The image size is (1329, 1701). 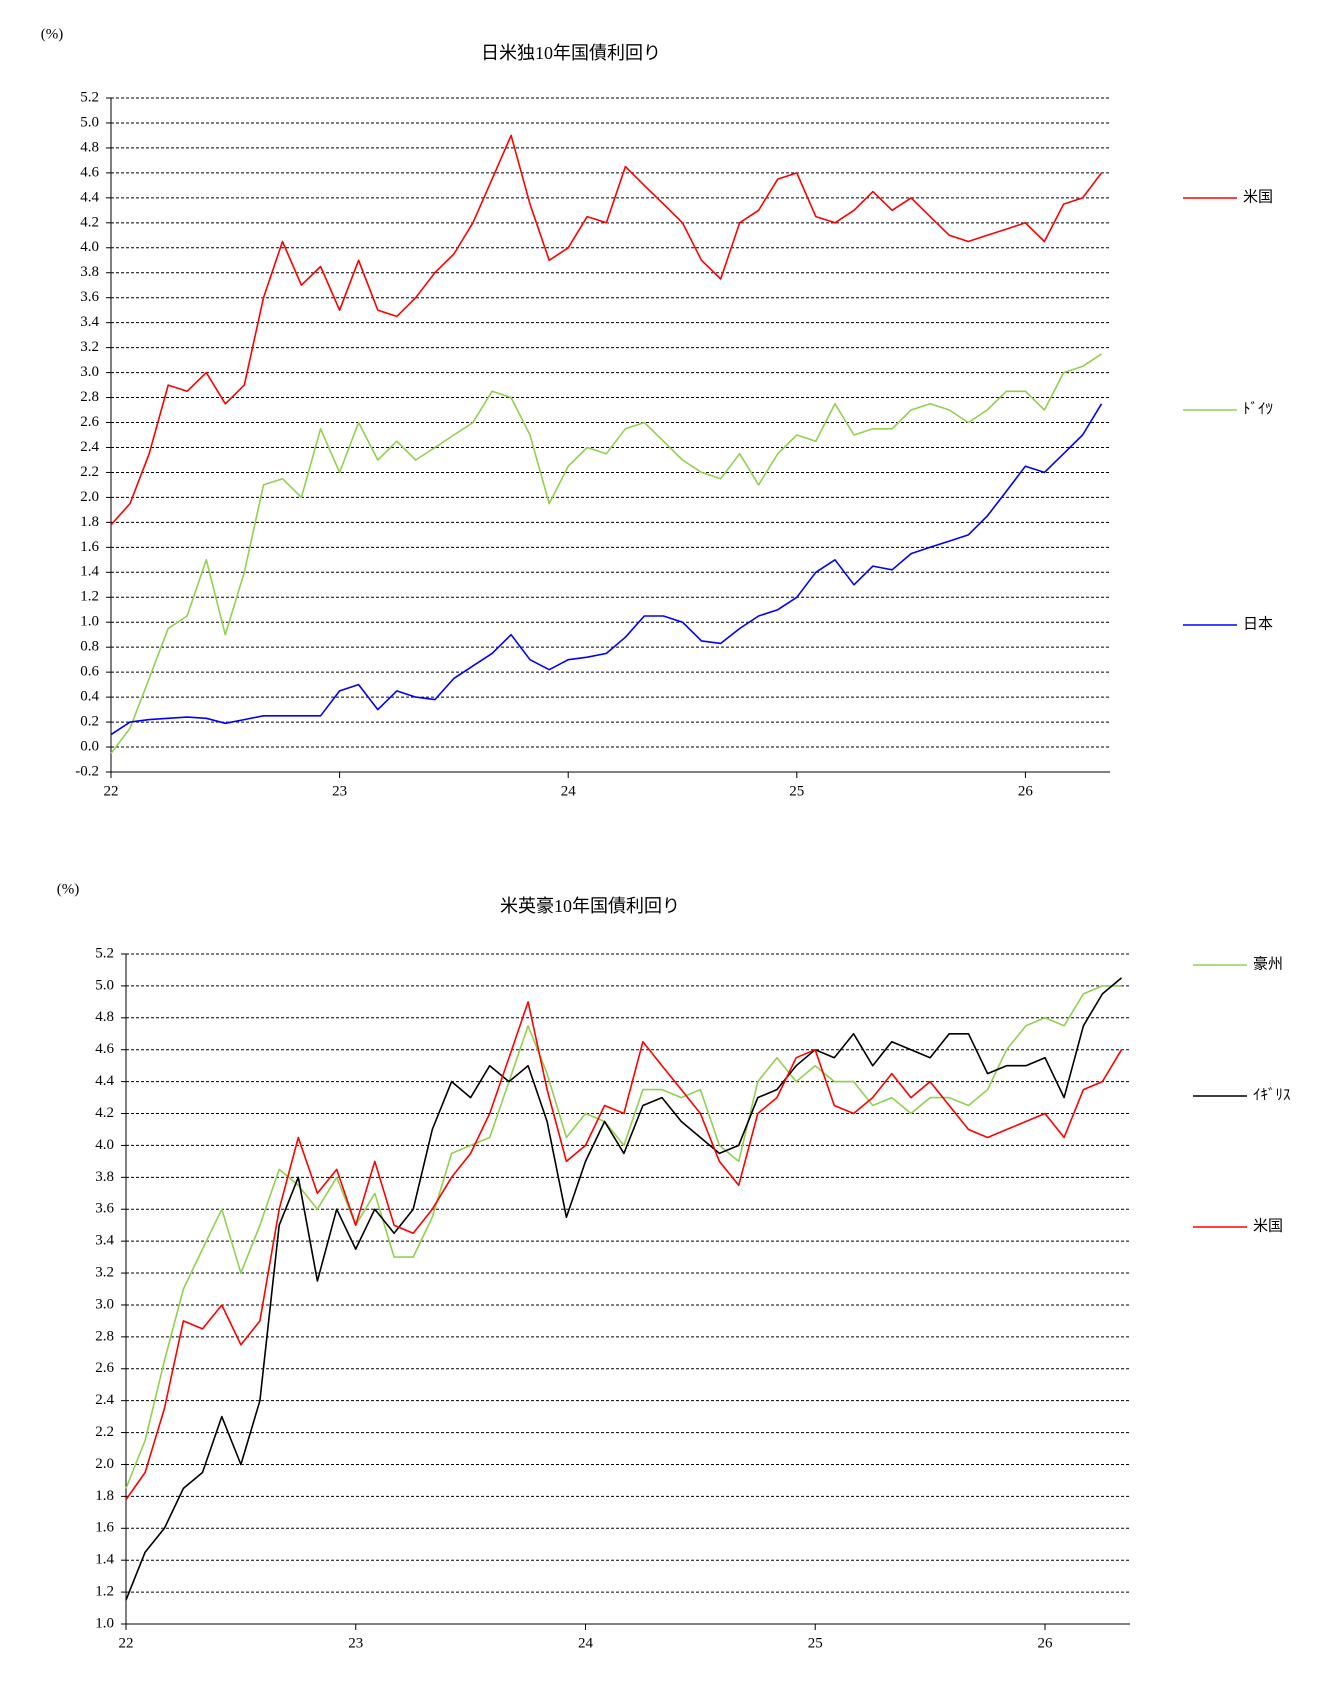 I want to click on legend-label: ﾄﾞｲﾂ, so click(x=1258, y=408).